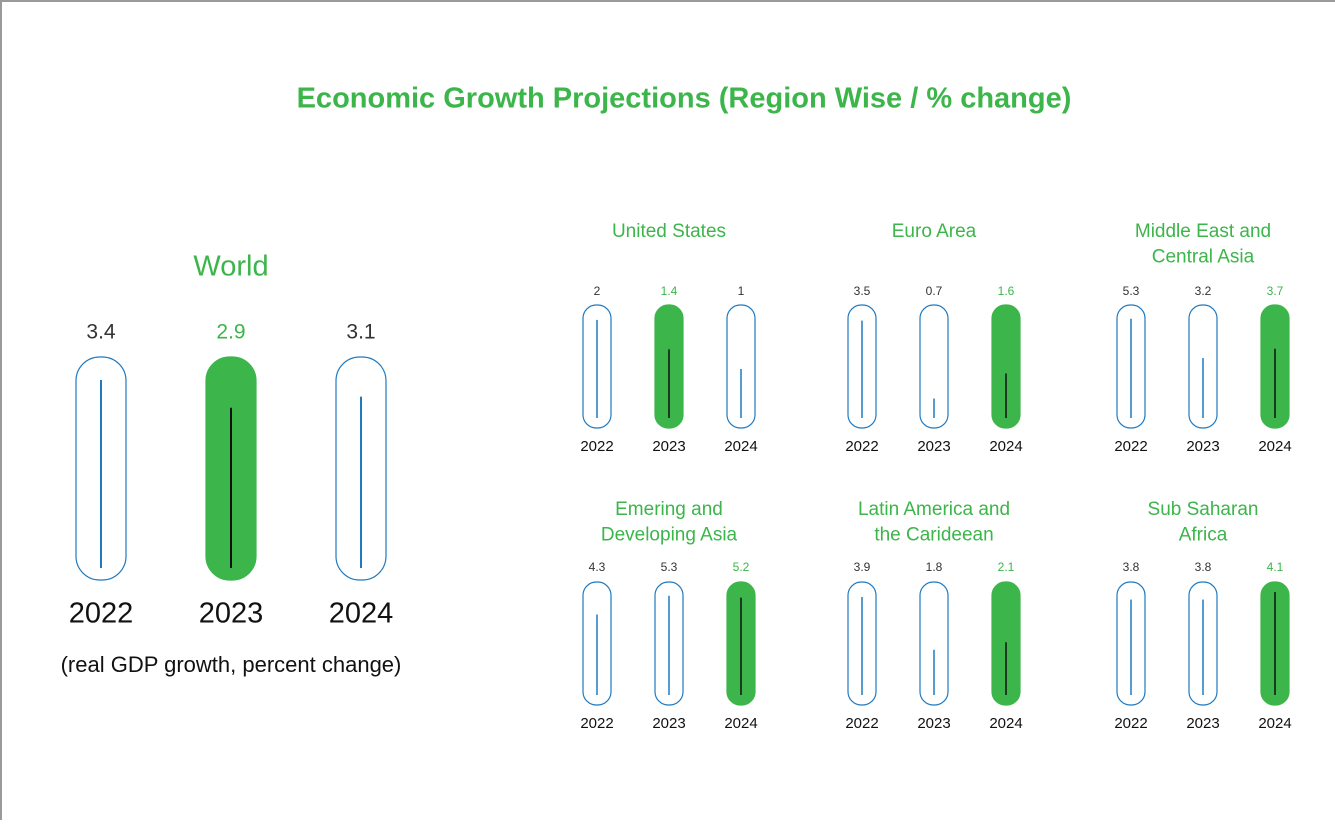 The height and width of the screenshot is (825, 1335). What do you see at coordinates (1203, 257) in the screenshot?
I see `chart-title: Central Asia` at bounding box center [1203, 257].